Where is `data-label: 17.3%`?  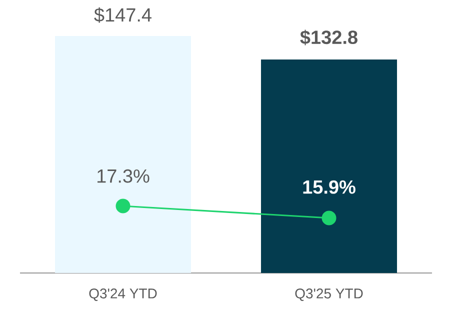 data-label: 17.3% is located at coordinates (124, 176).